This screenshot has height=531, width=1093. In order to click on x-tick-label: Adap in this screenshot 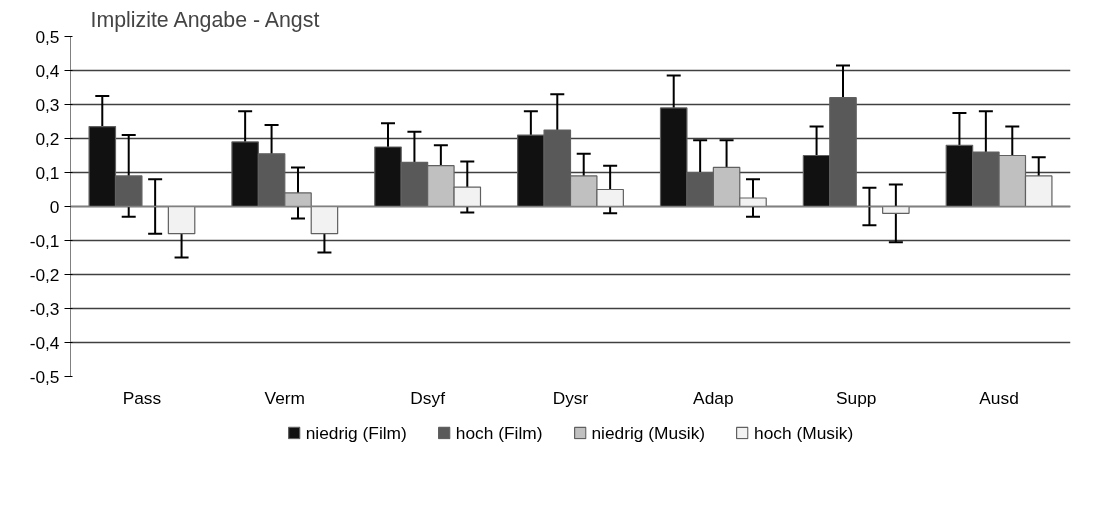, I will do `click(713, 397)`.